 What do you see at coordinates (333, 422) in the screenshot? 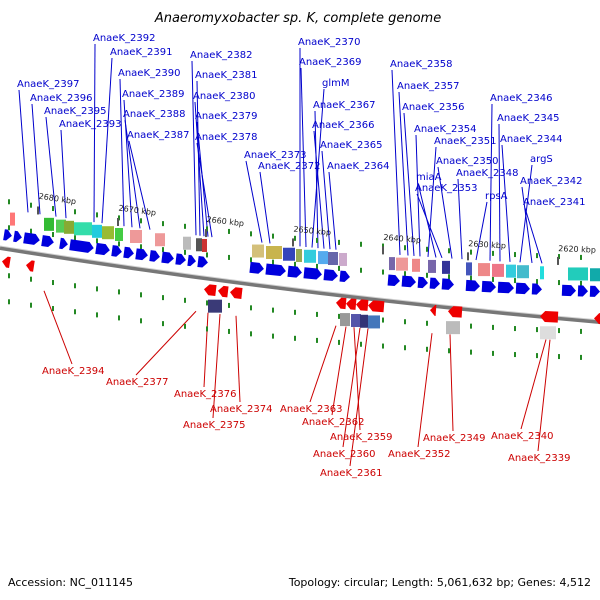
I see `gene-label: AnaeK_2362` at bounding box center [333, 422].